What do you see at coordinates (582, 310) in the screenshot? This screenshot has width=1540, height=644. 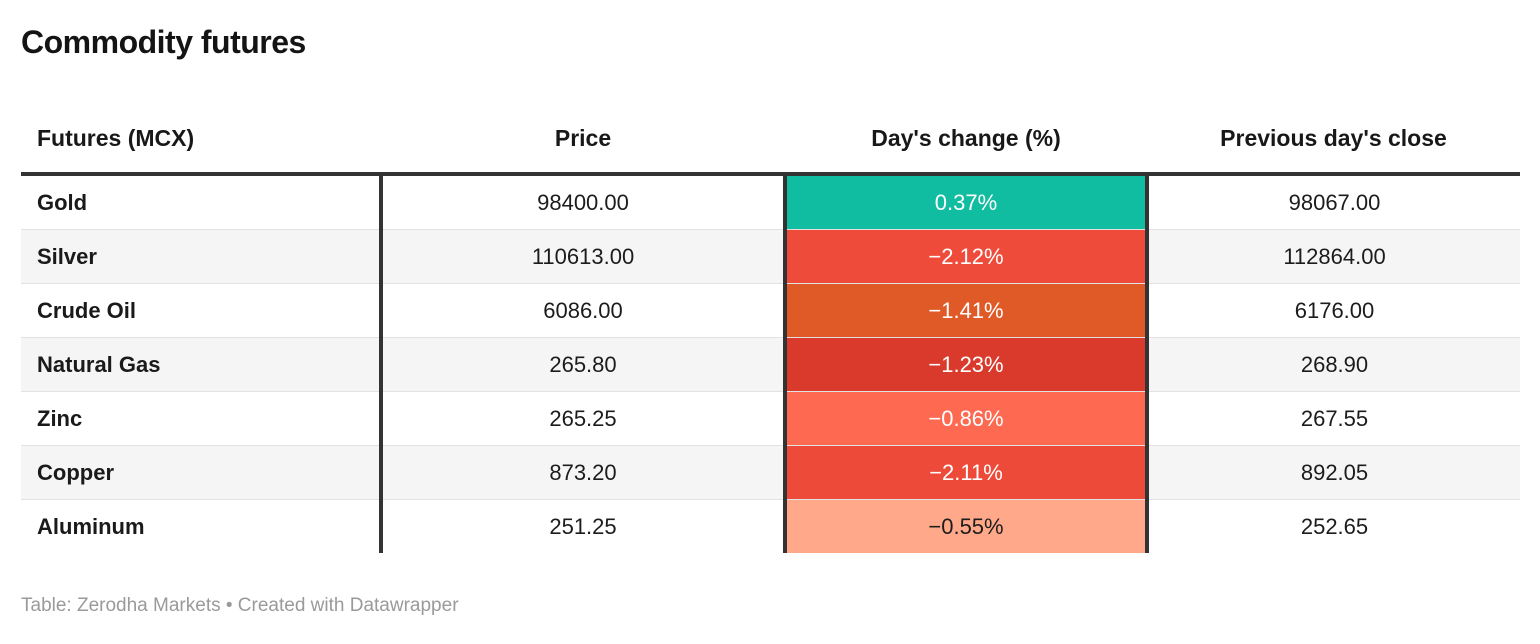 I see `price-cell: 6086.00` at bounding box center [582, 310].